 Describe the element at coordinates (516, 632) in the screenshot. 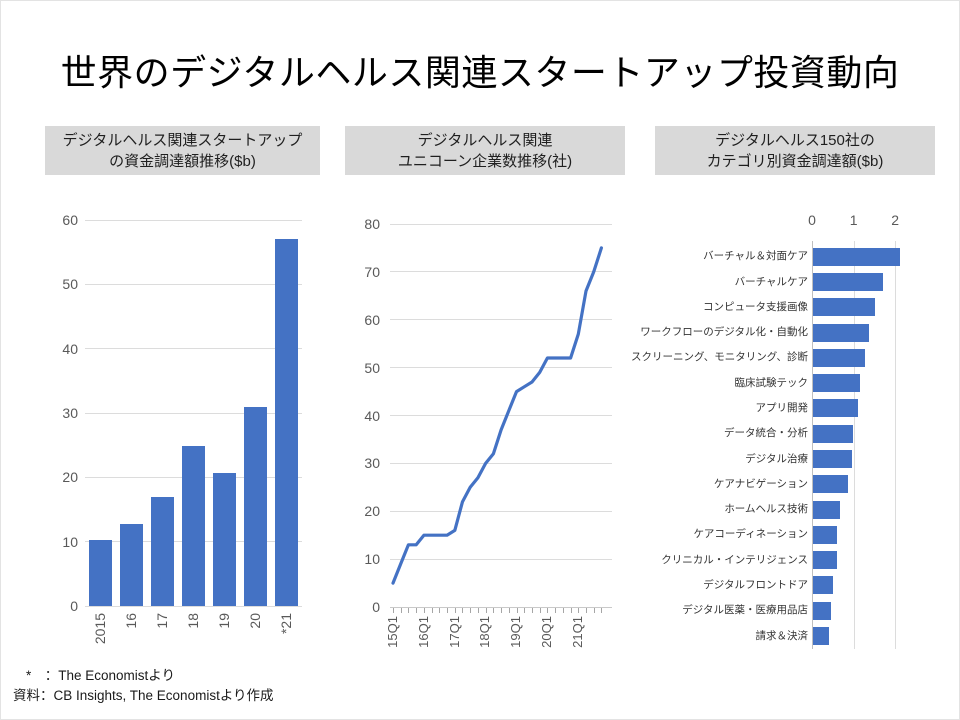

I see `x-axis-tick-label-text: 19Q1` at that location.